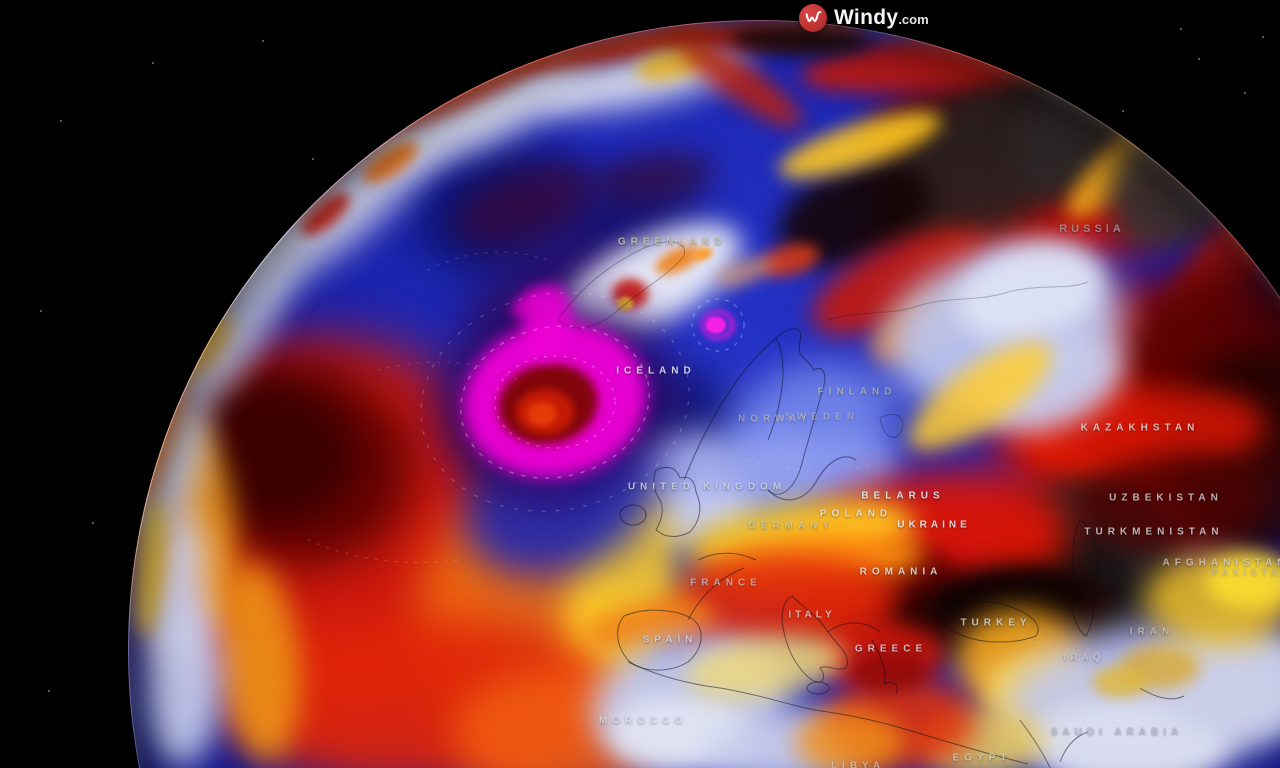 Image resolution: width=1280 pixels, height=768 pixels. What do you see at coordinates (813, 18) in the screenshot?
I see `windy-swirl-icon` at bounding box center [813, 18].